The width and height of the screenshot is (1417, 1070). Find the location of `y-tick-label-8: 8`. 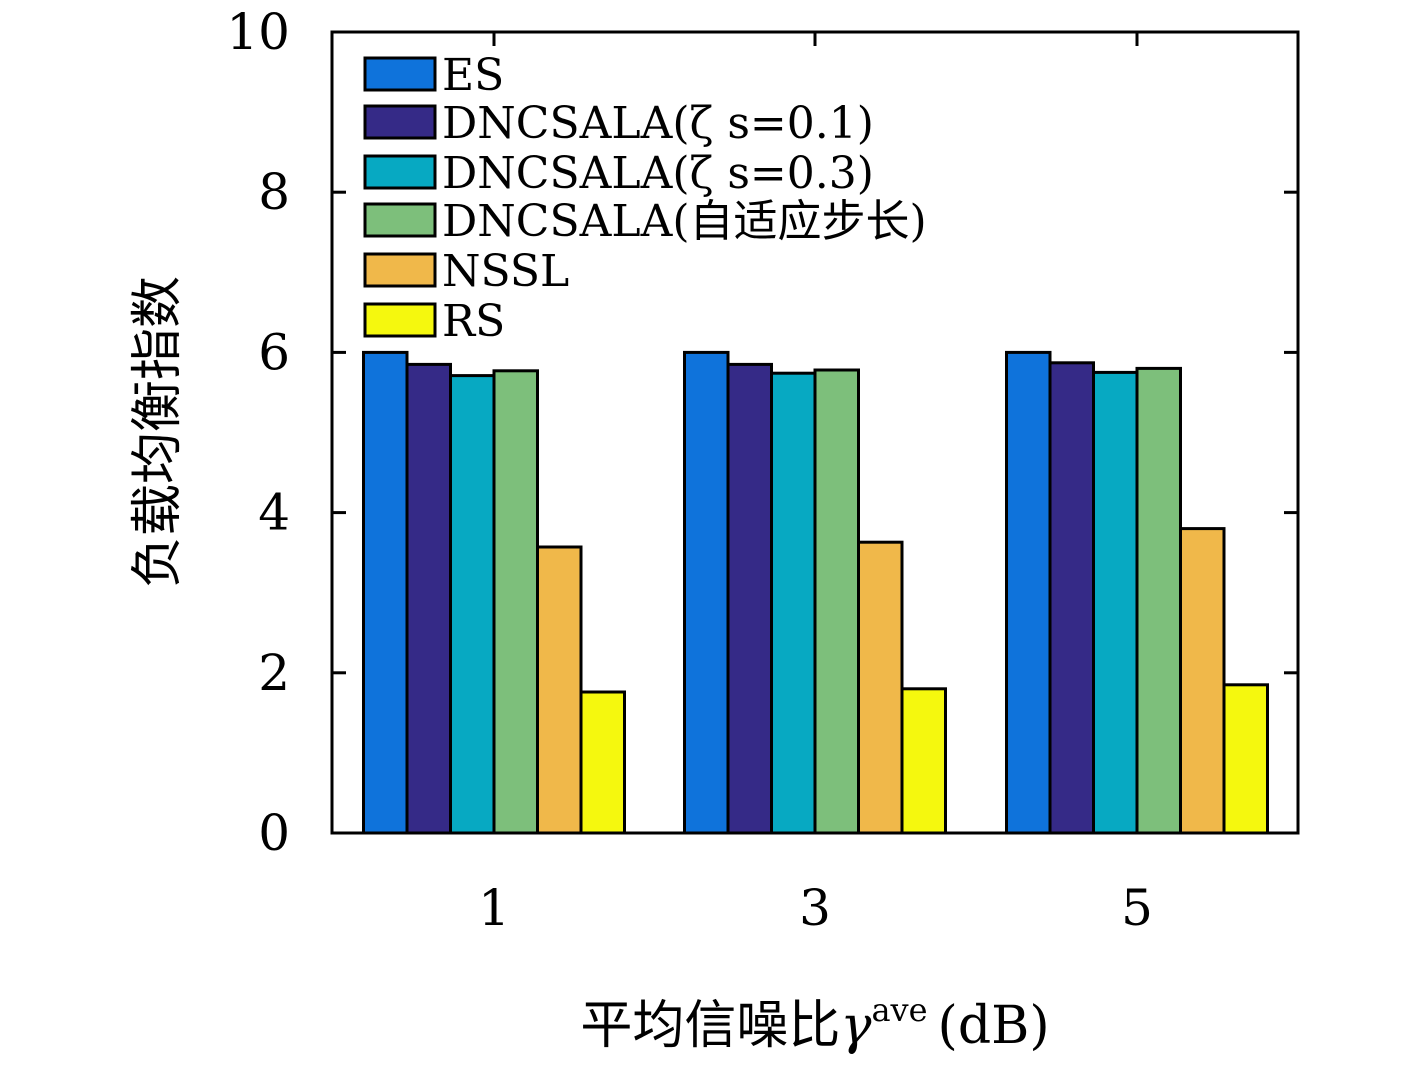

y-tick-label-8: 8 is located at coordinates (274, 192).